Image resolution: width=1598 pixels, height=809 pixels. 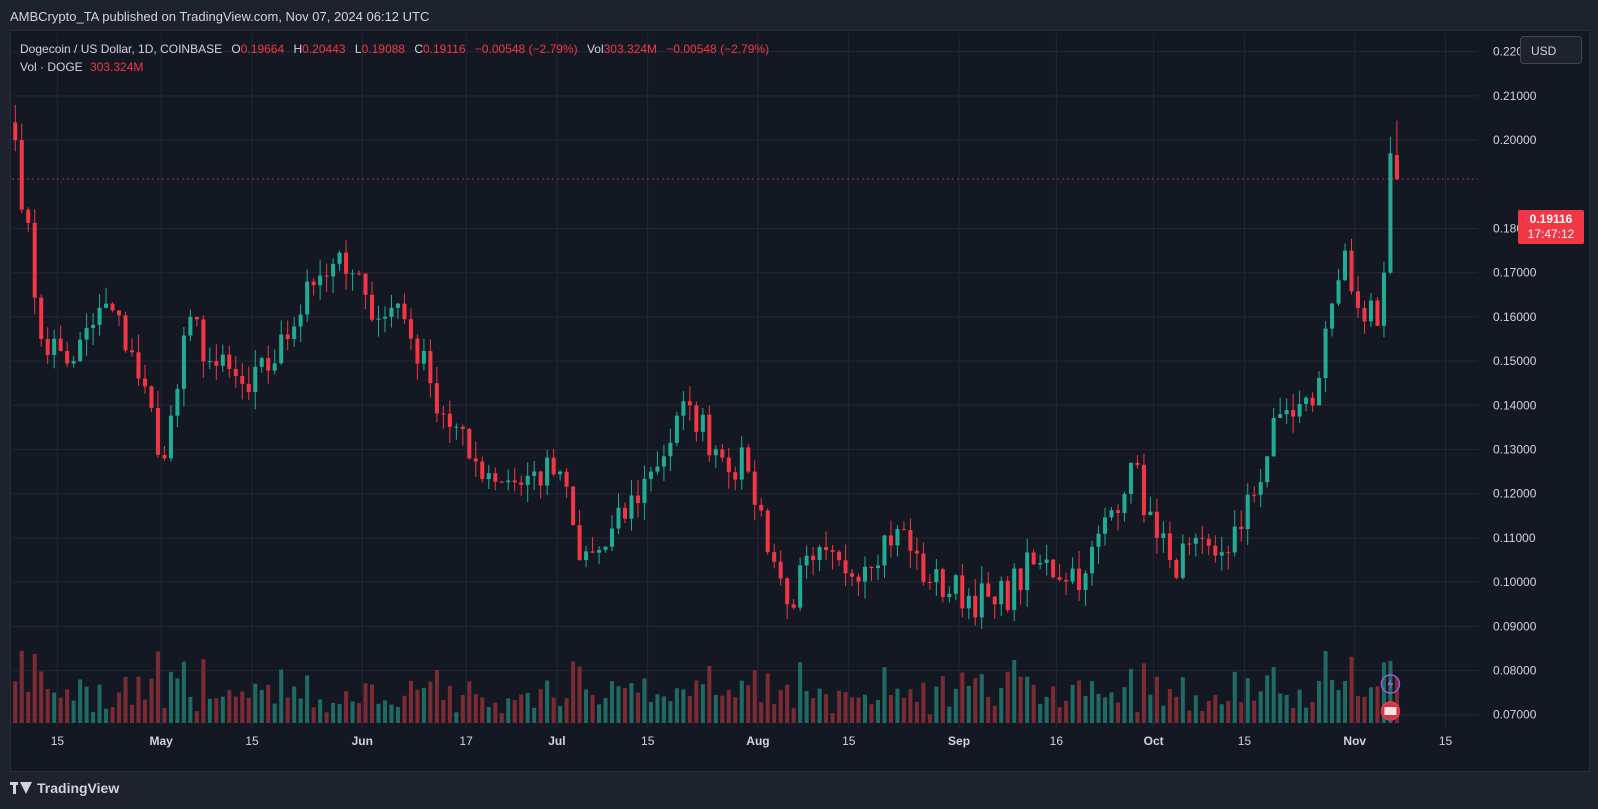 I want to click on symbol-name: Dogecoin / US Dollar, 1D, COINBASE, so click(x=121, y=49).